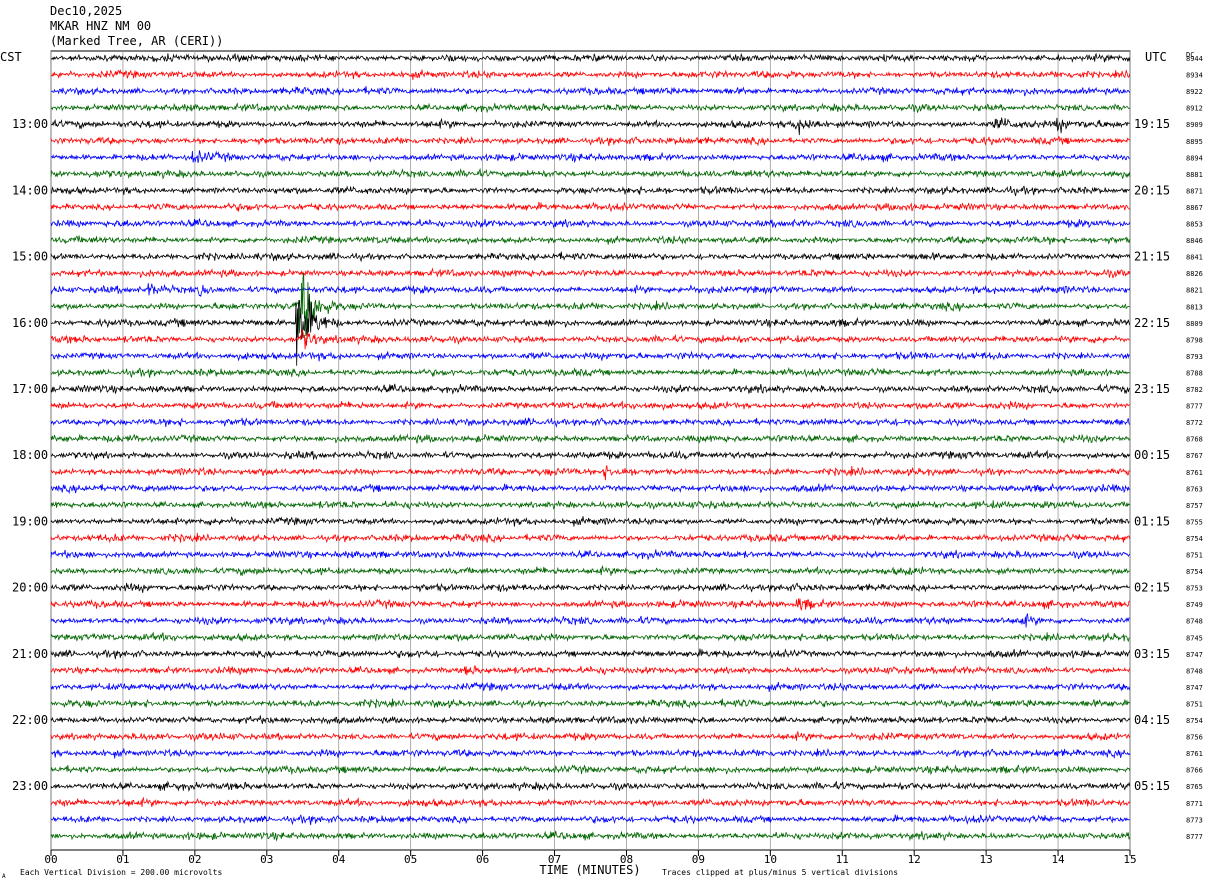  Describe the element at coordinates (30, 786) in the screenshot. I see `left-time-label: 23:00` at that location.